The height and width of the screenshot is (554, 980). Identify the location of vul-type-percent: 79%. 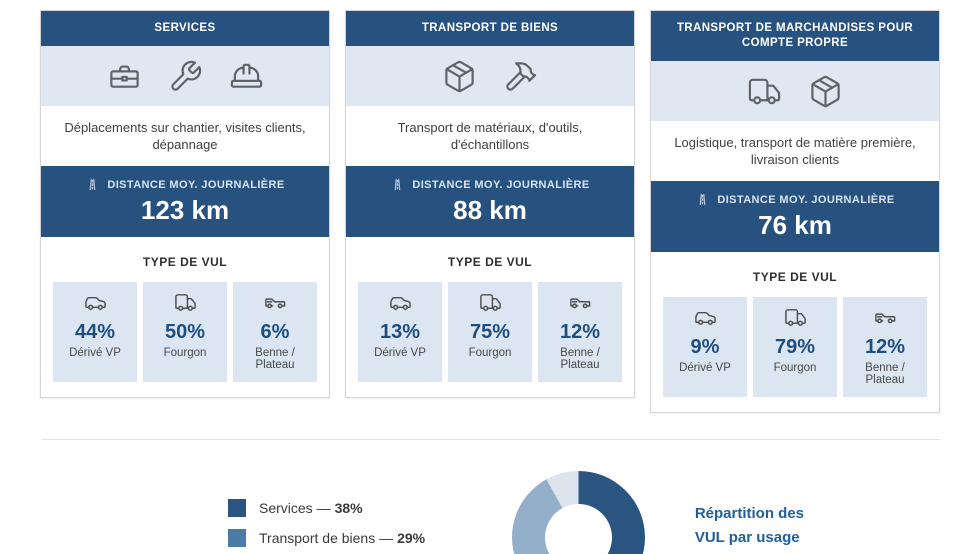
(795, 347).